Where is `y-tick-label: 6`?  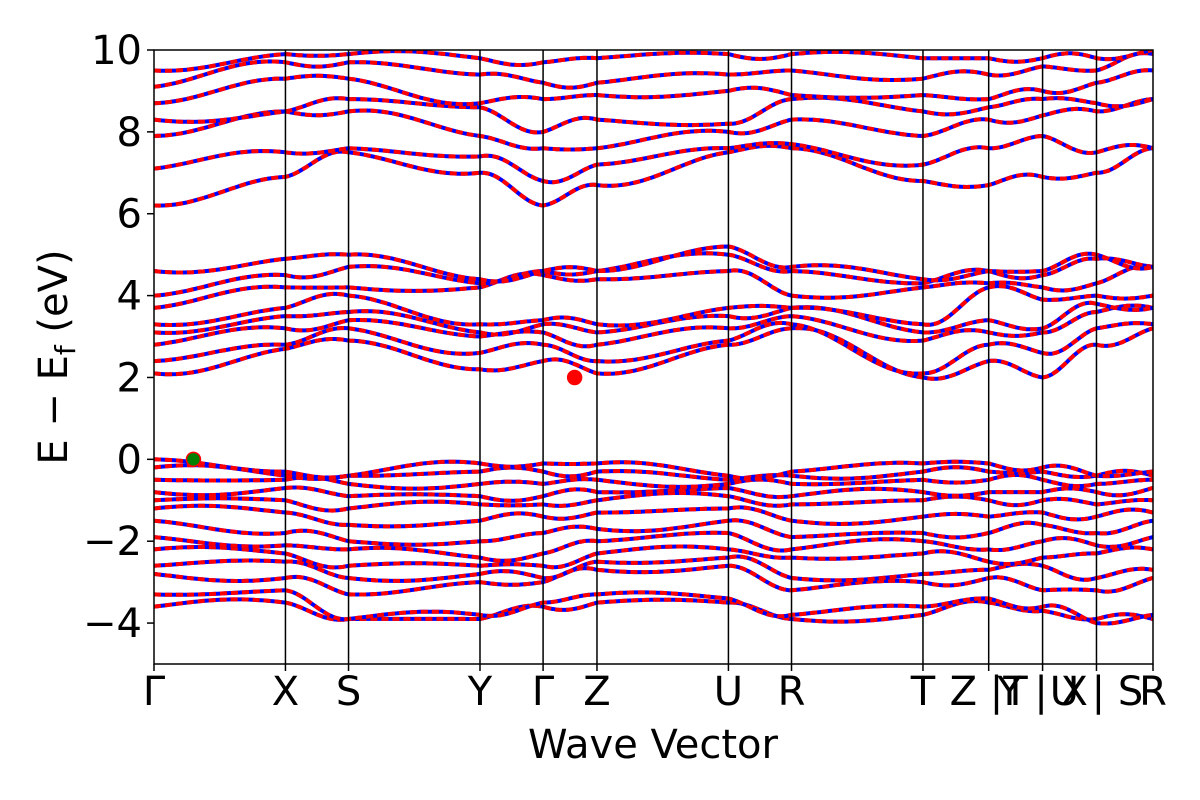 y-tick-label: 6 is located at coordinates (129, 215).